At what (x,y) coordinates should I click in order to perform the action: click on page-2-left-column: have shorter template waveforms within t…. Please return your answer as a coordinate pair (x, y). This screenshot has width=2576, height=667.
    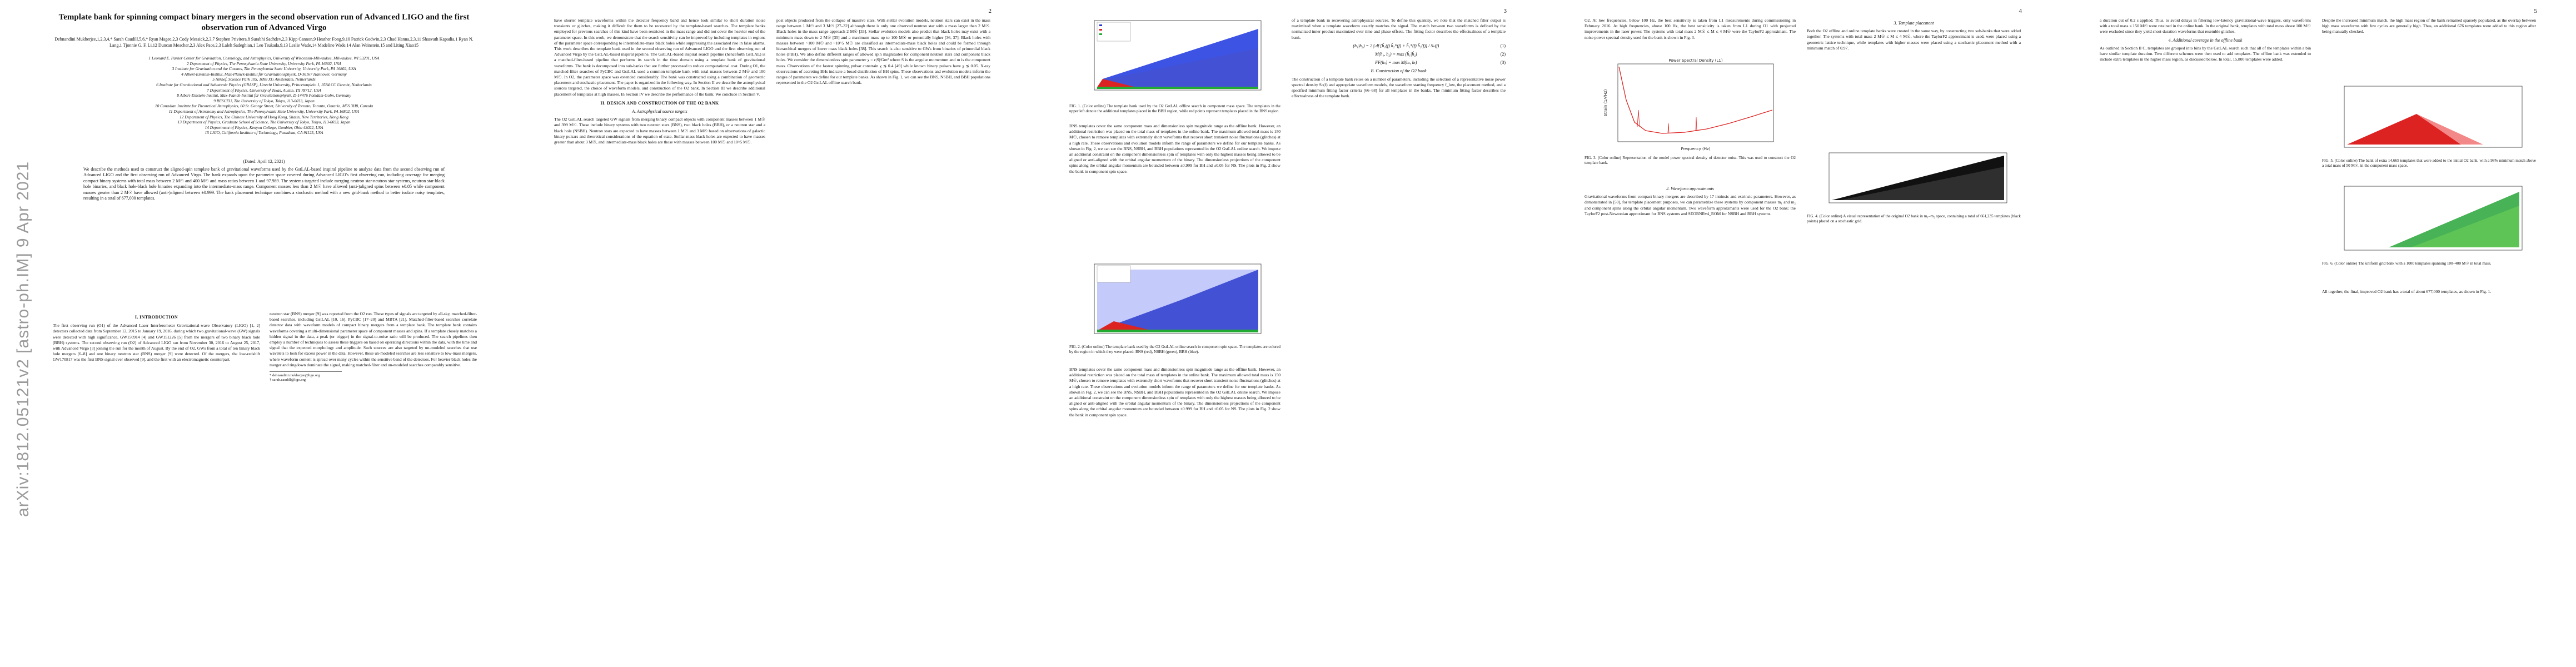
    Looking at the image, I should click on (659, 337).